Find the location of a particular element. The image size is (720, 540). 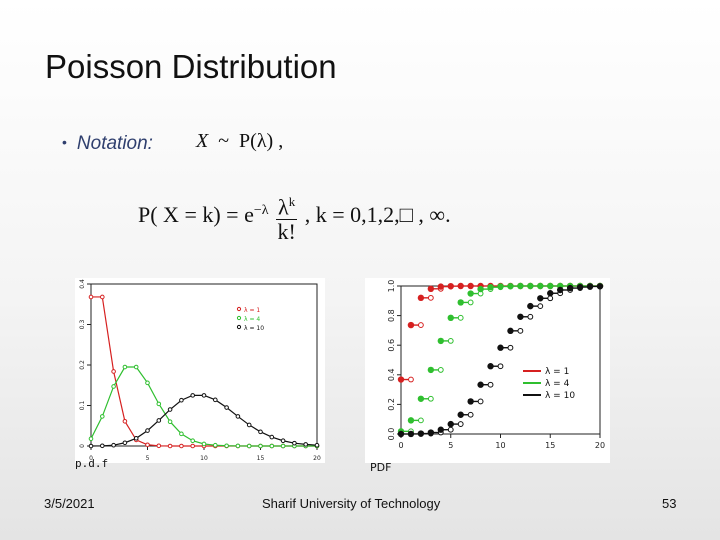

notation-variable: X is located at coordinates (202, 141).